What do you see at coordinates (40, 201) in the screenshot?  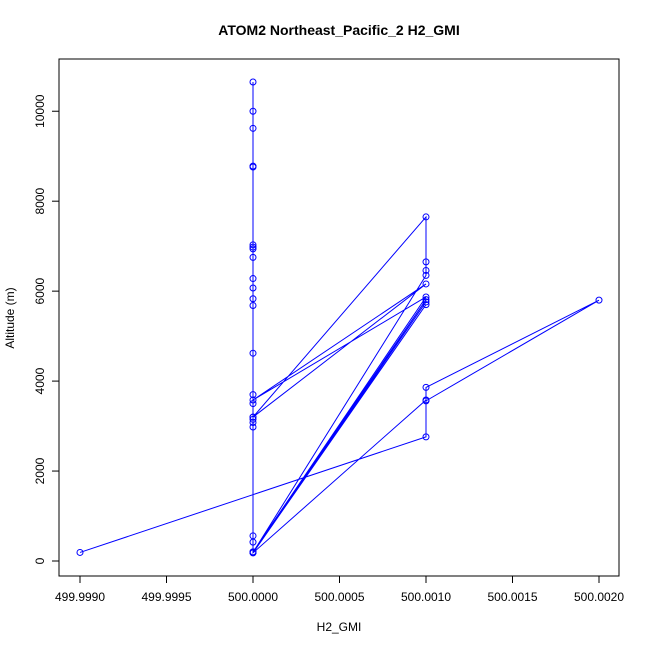 I see `y-tick-label: 8000` at bounding box center [40, 201].